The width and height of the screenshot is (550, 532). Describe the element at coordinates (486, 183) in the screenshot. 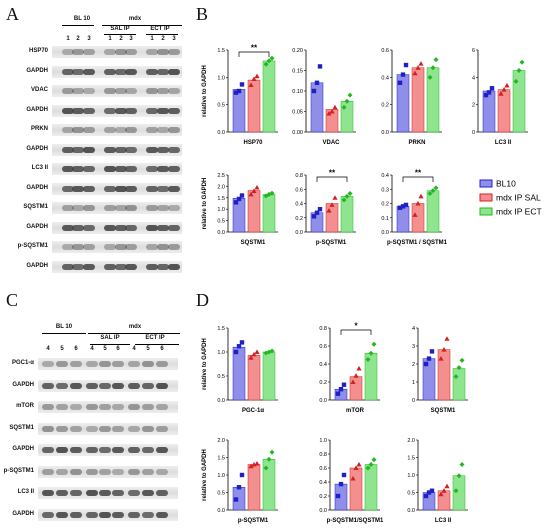

I see `legend-swatch` at that location.